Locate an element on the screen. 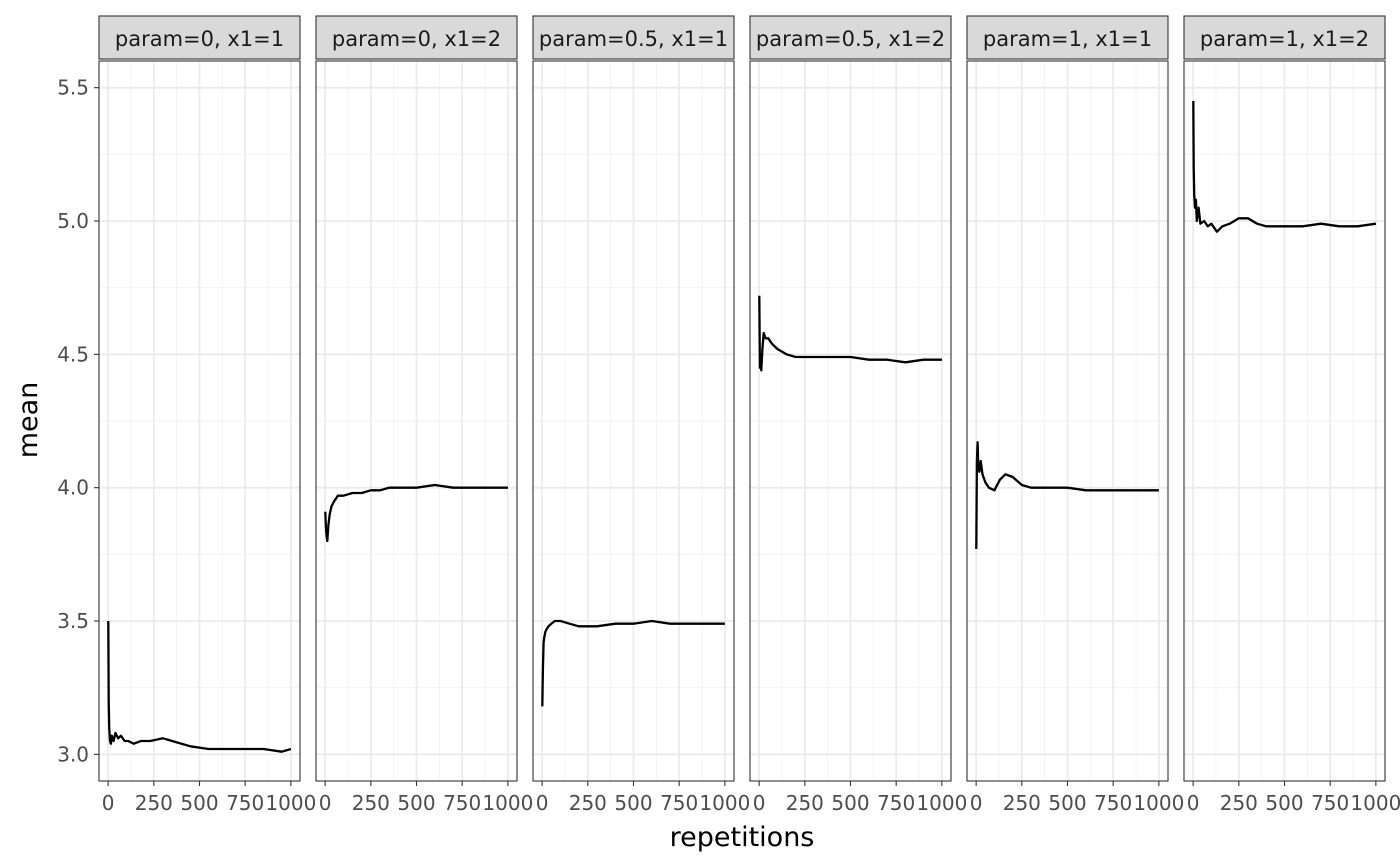 The height and width of the screenshot is (866, 1400). facet-panel: param=0, x1=1 0 250 500 750 1000 is located at coordinates (207, 415).